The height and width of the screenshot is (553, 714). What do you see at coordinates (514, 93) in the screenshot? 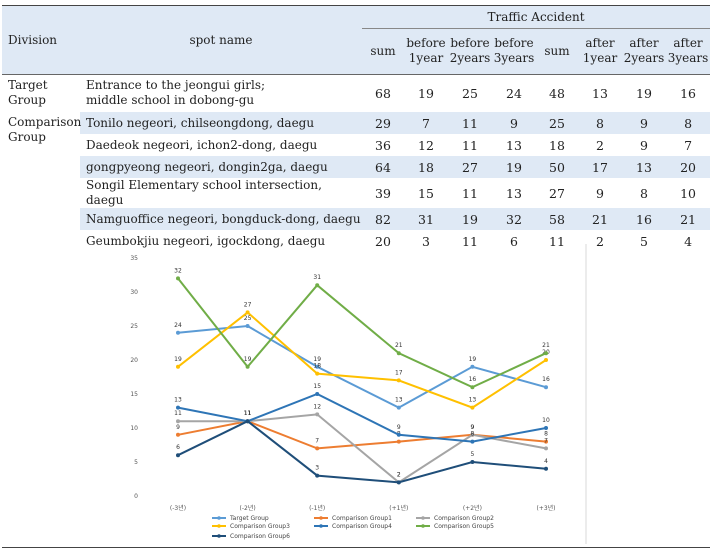
I see `table-cell: 24` at bounding box center [514, 93].